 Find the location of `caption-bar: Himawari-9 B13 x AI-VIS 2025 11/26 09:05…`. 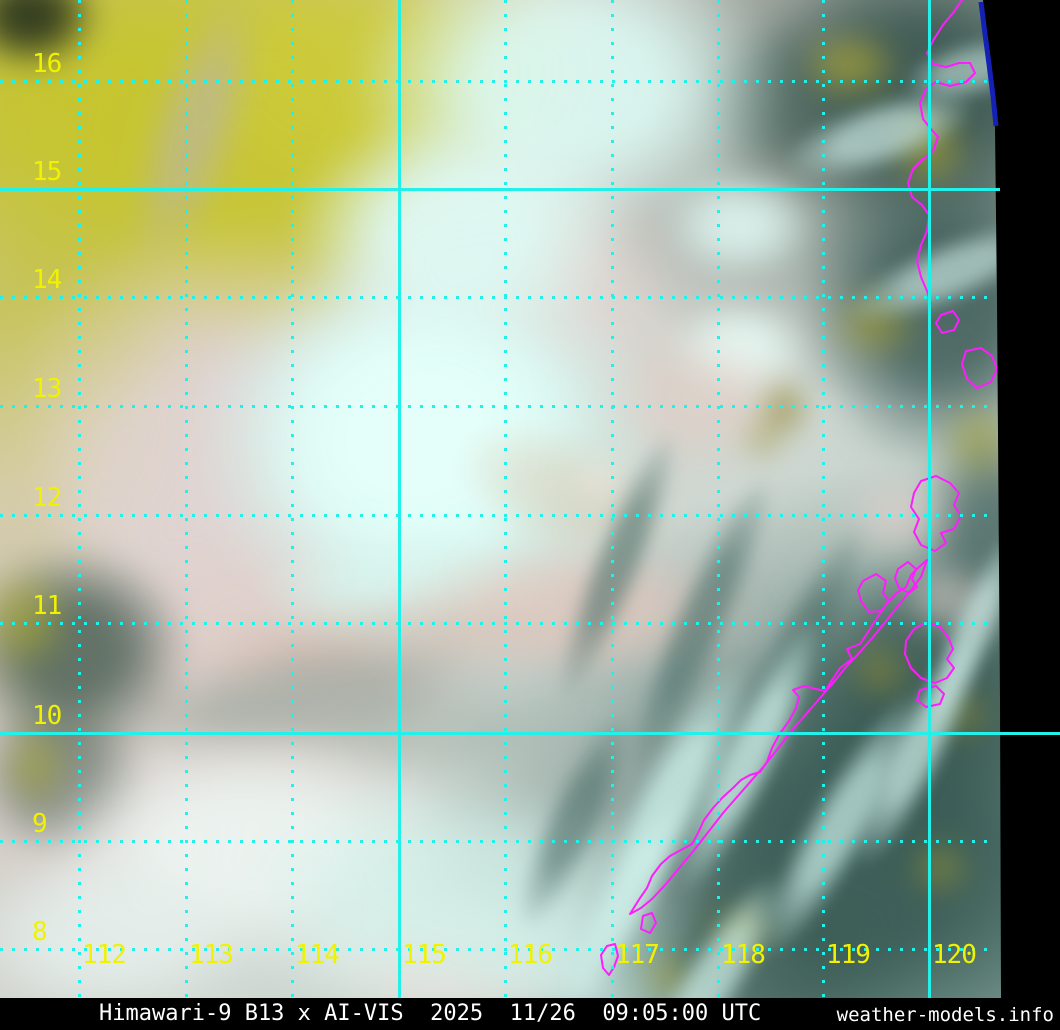

caption-bar: Himawari-9 B13 x AI-VIS 2025 11/26 09:05… is located at coordinates (530, 1014).